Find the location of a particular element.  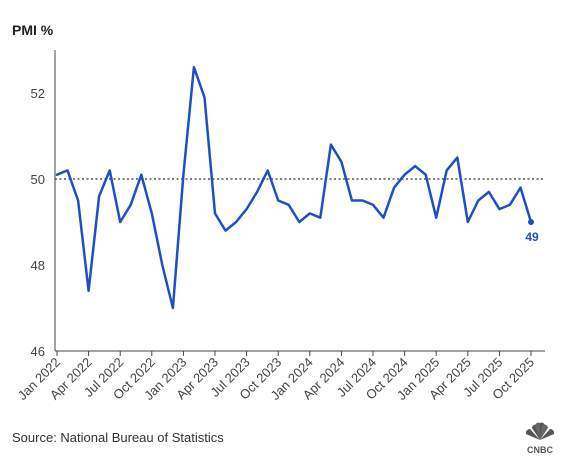

brand-wordmark: CNBC is located at coordinates (540, 450).